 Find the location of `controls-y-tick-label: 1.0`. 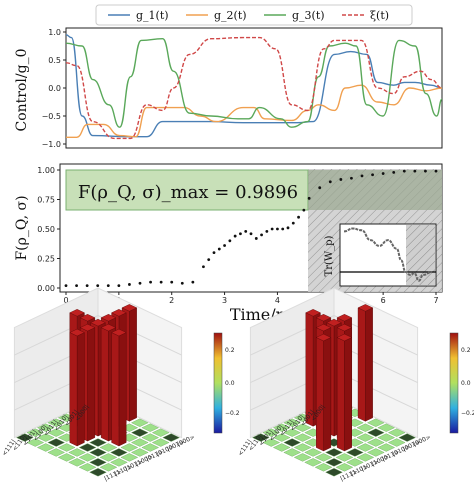

controls-y-tick-label: 1.0 is located at coordinates (54, 32).